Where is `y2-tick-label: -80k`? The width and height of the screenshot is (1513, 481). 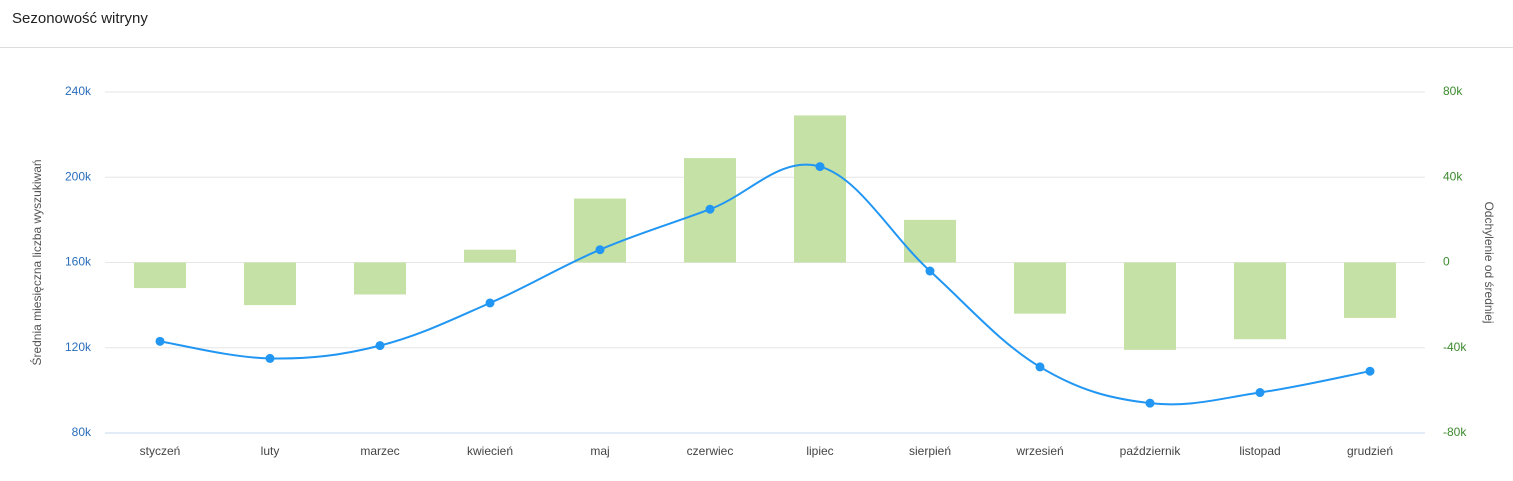 y2-tick-label: -80k is located at coordinates (1455, 432).